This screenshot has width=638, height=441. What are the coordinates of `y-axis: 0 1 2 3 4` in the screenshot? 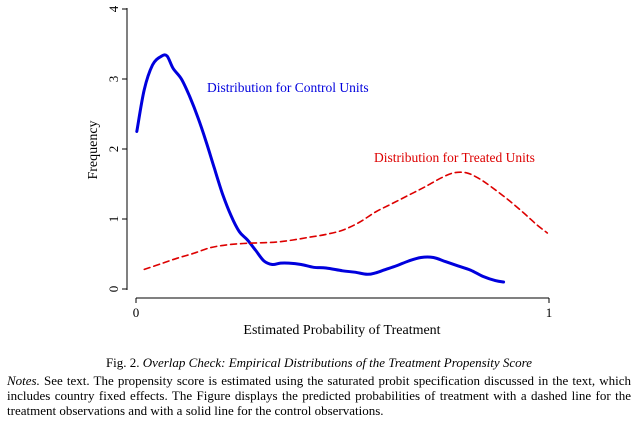 It's located at (116, 148).